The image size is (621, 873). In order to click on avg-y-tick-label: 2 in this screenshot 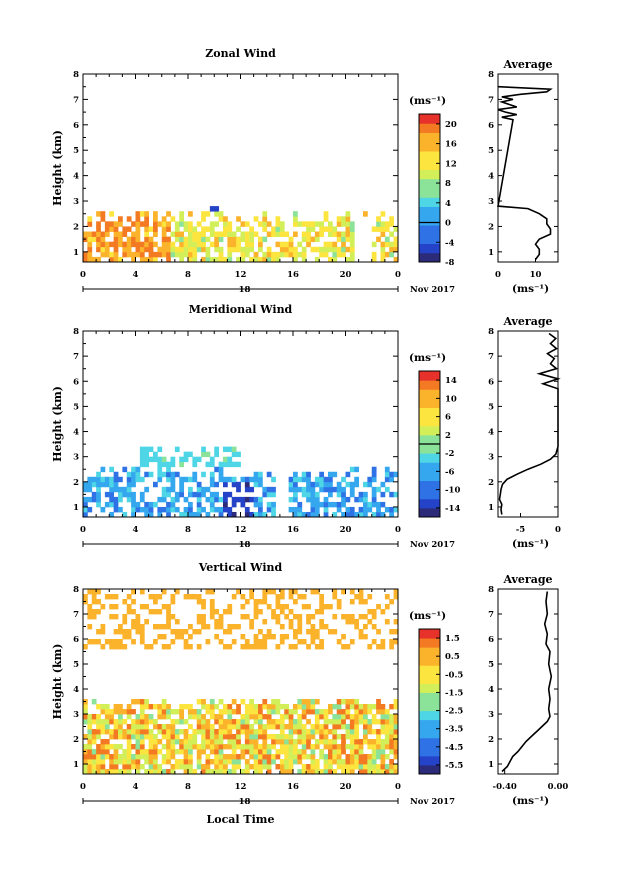, I will do `click(491, 227)`.